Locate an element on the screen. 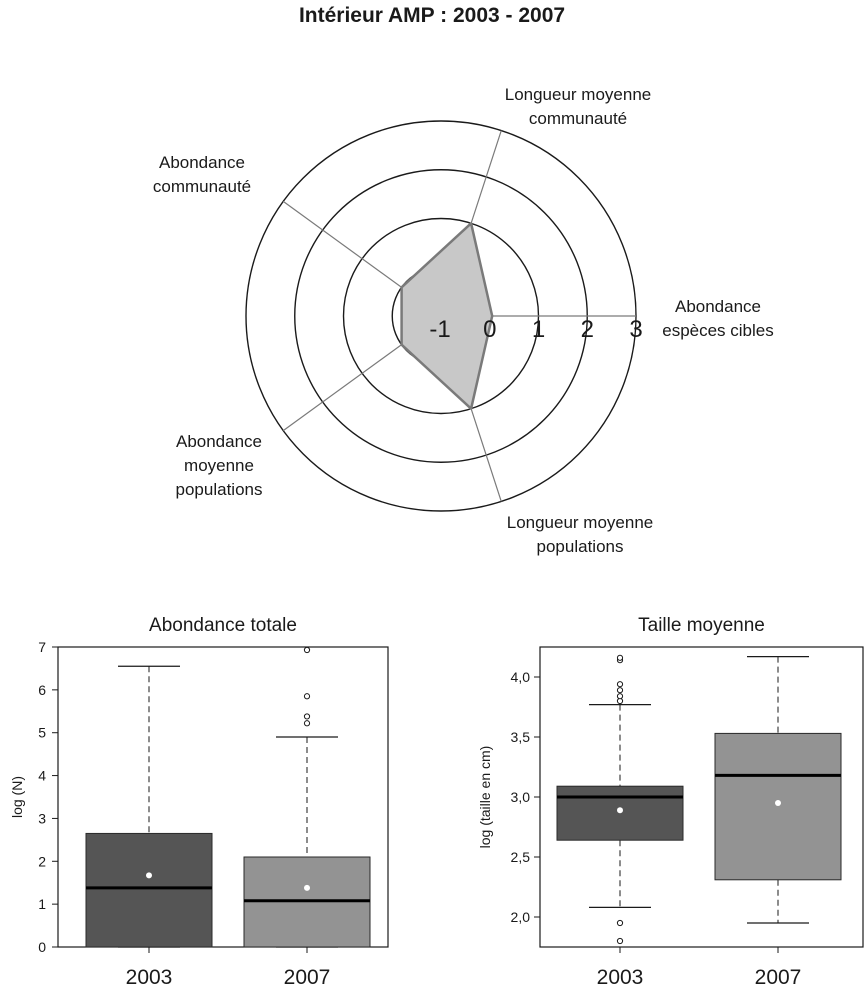 The height and width of the screenshot is (990, 864). radar-axis-label-3-2: populations is located at coordinates (219, 489).